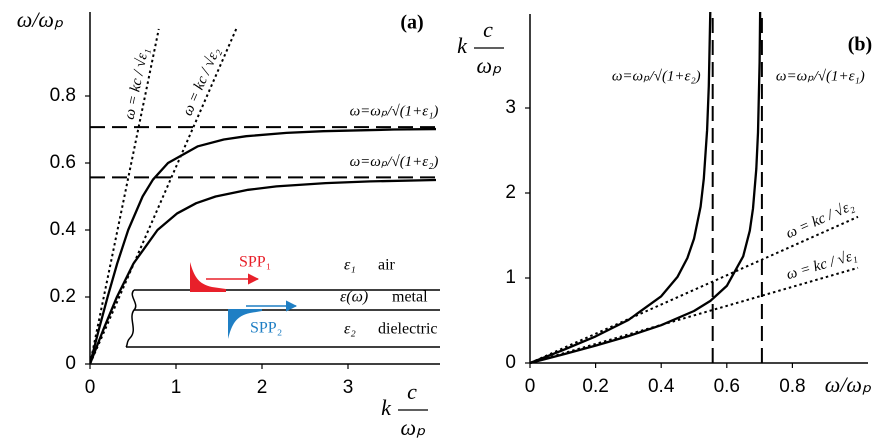 Image resolution: width=883 pixels, height=446 pixels. What do you see at coordinates (63, 296) in the screenshot?
I see `y-tick-label: 0.2` at bounding box center [63, 296].